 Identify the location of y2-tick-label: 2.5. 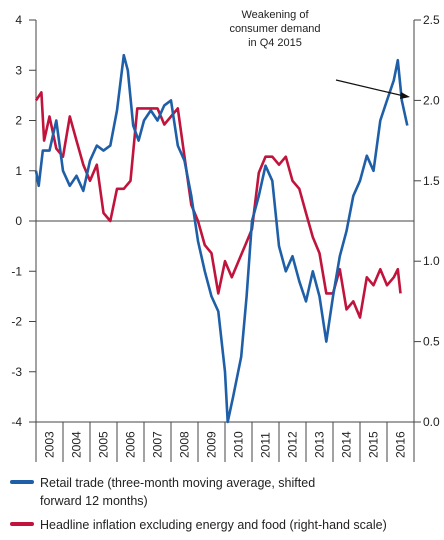
(431, 20).